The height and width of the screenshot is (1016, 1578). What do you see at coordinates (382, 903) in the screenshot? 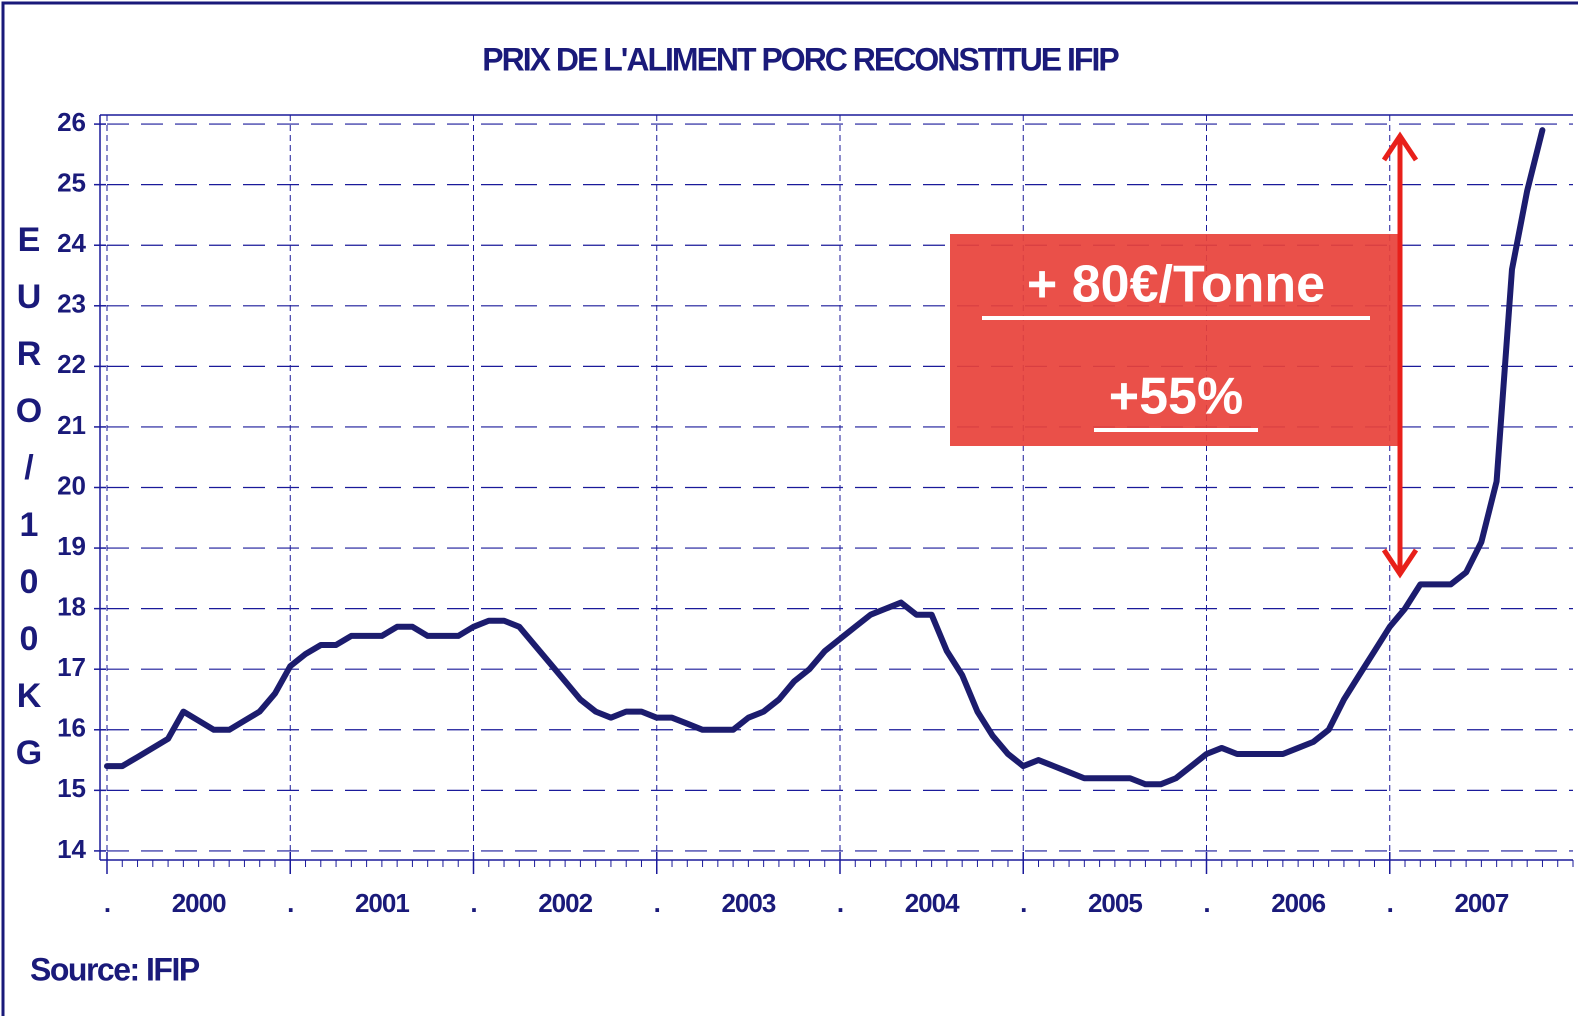
I see `x-tick-label: 2001` at bounding box center [382, 903].